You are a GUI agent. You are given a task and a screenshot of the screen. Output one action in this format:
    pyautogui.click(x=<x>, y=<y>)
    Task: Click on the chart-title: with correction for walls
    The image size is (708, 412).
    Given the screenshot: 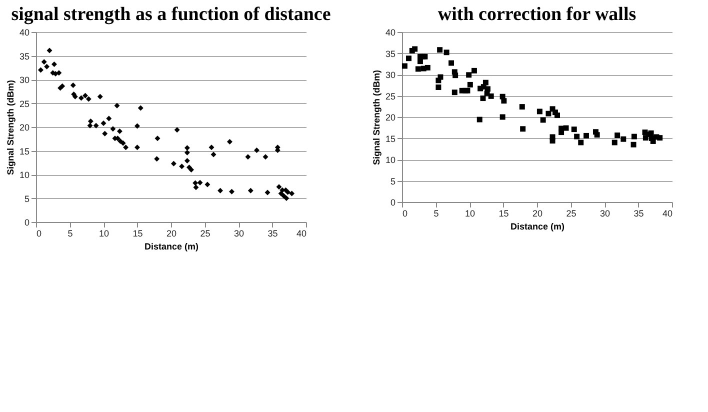 What is the action you would take?
    pyautogui.click(x=537, y=14)
    